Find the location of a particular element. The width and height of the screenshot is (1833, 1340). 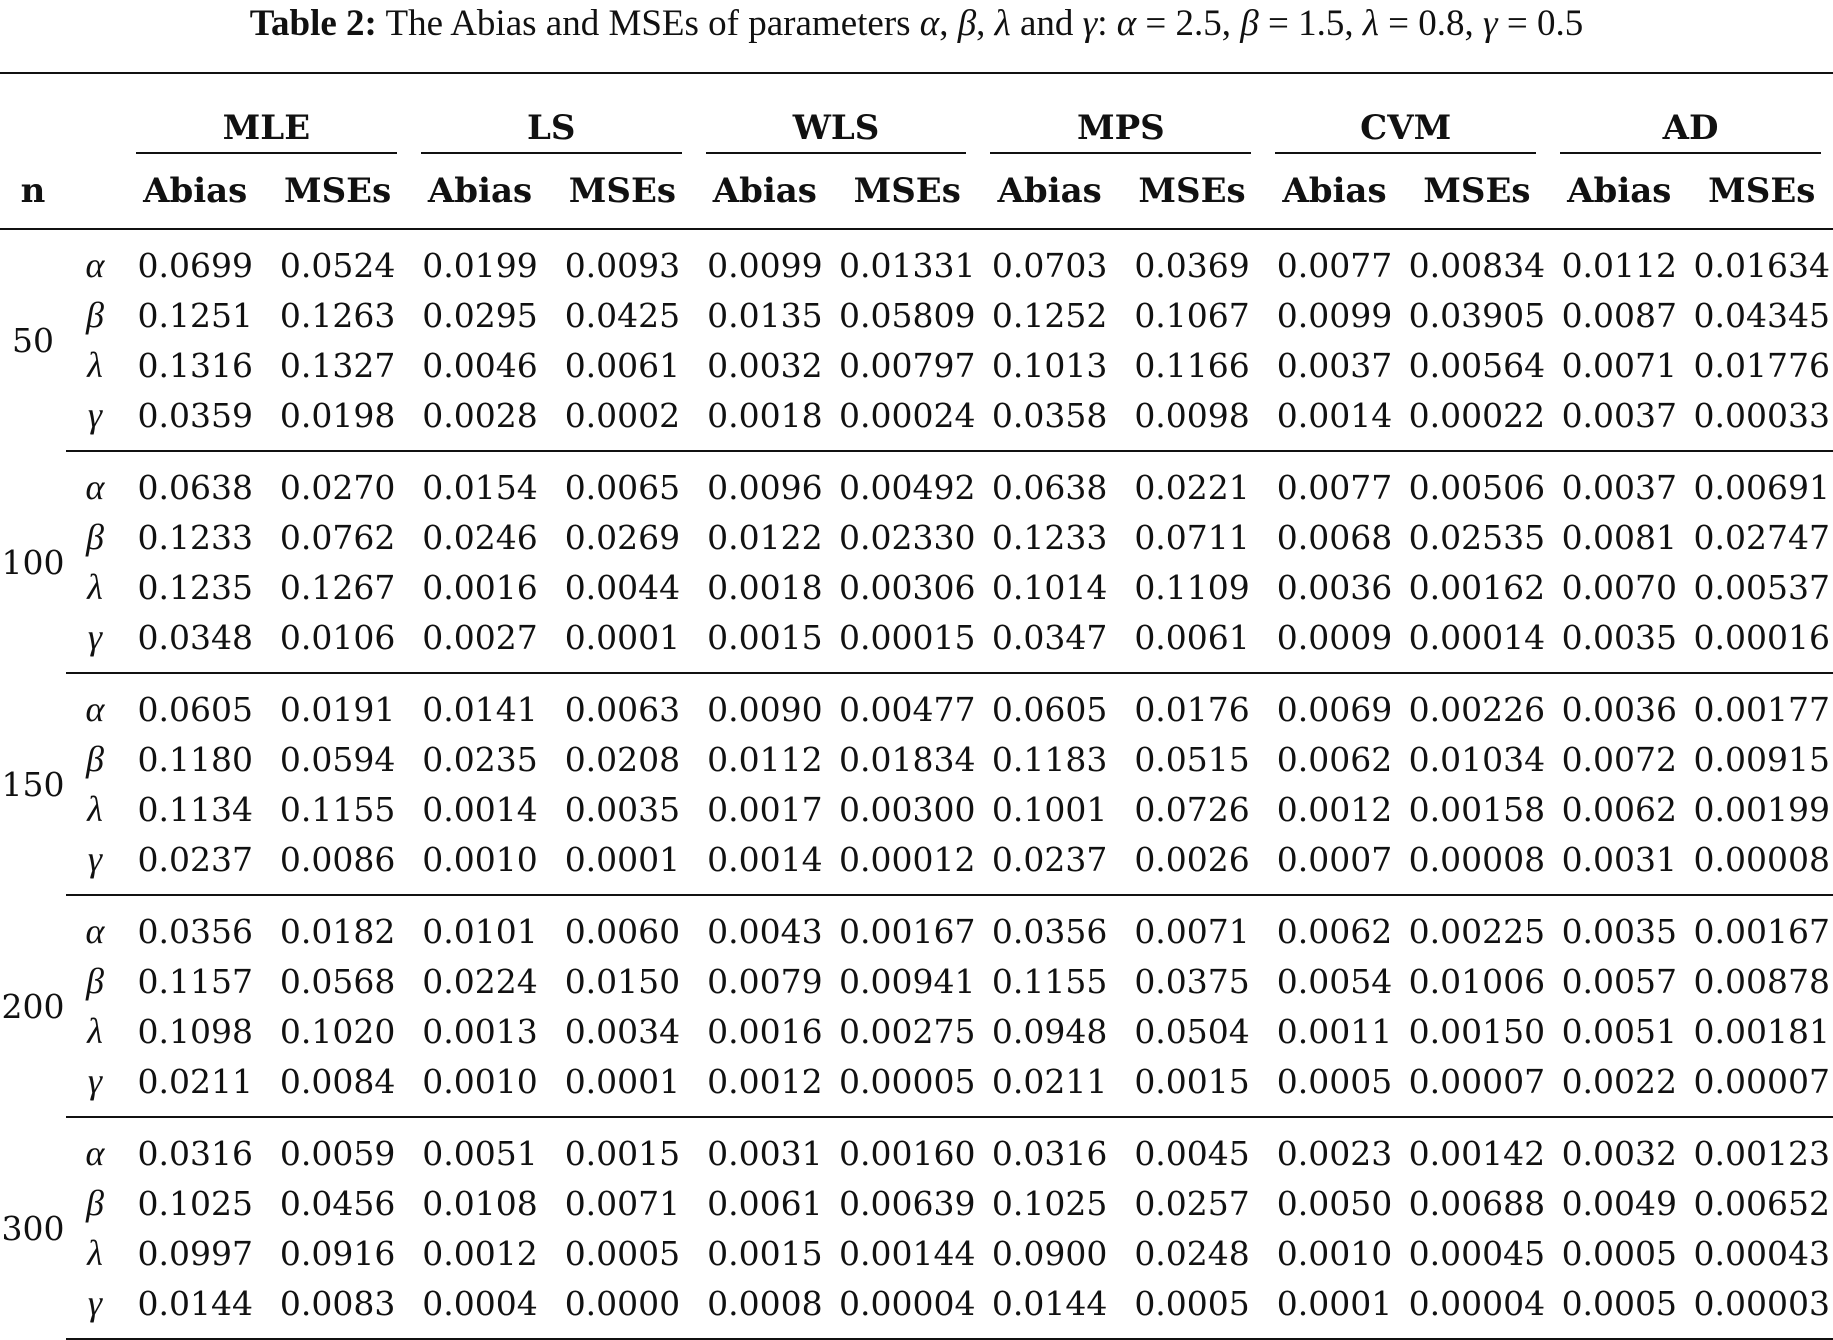

value-cell: 0.0900 is located at coordinates (1049, 1253).